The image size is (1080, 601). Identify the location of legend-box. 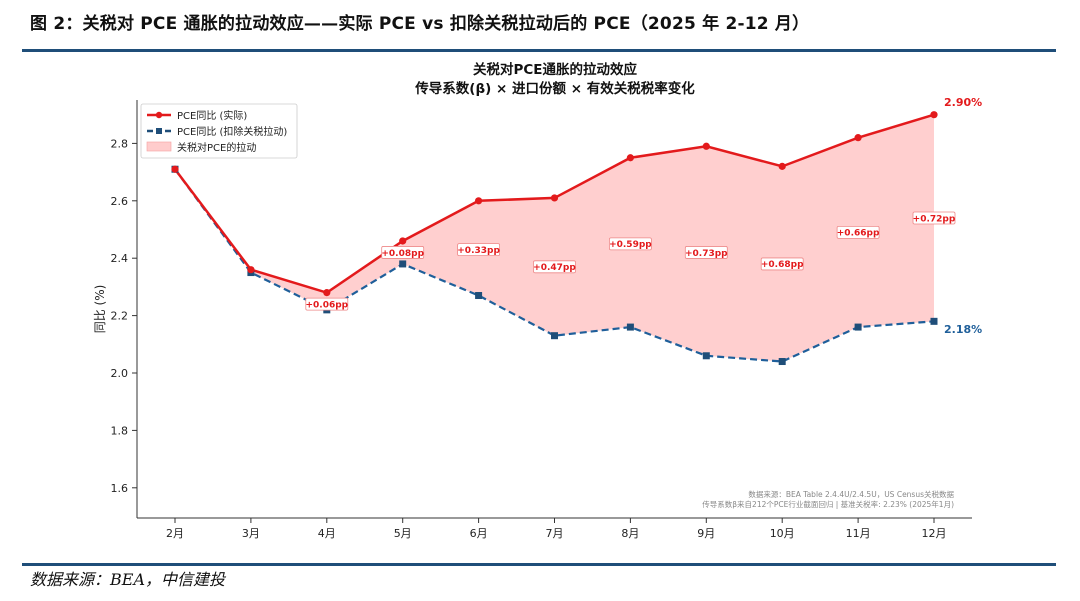
(219, 131).